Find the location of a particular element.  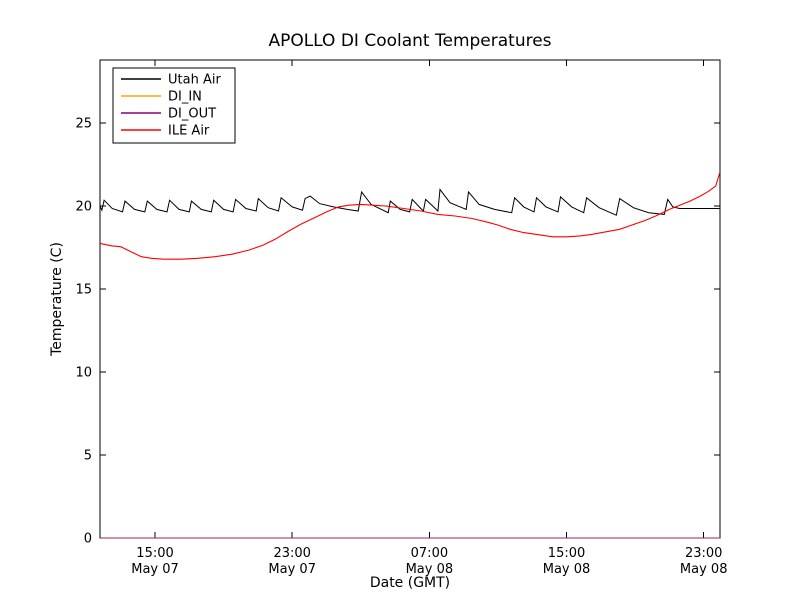

legend-item: ILE Air is located at coordinates (165, 131).